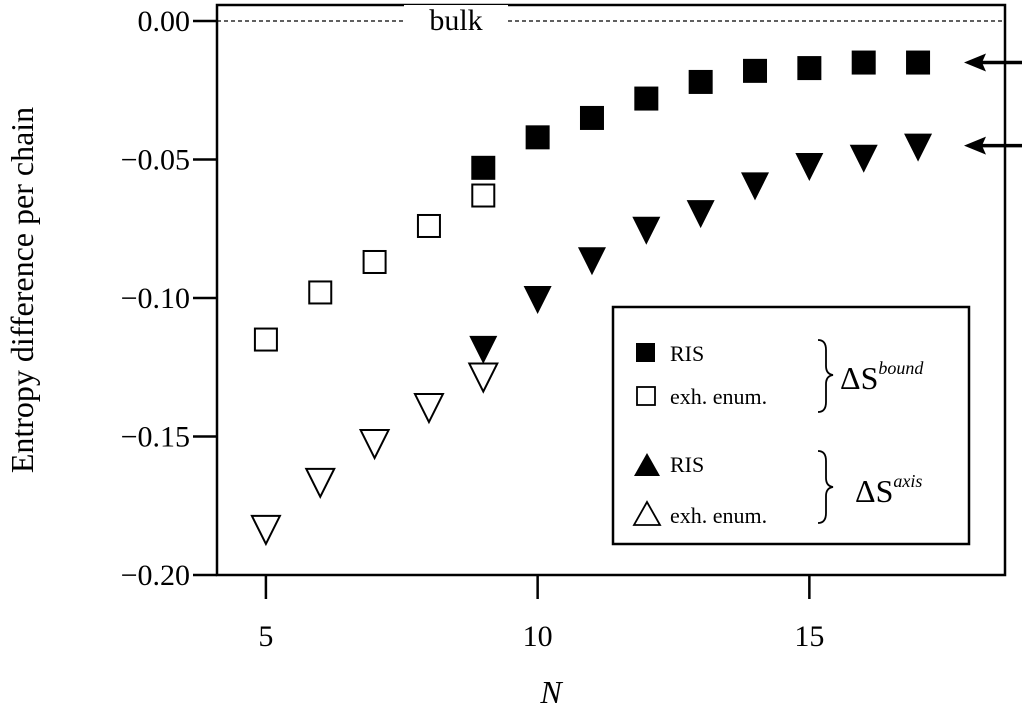 Image resolution: width=1024 pixels, height=711 pixels. Describe the element at coordinates (647, 464) in the screenshot. I see `legend-marker-triangle-filled` at that location.